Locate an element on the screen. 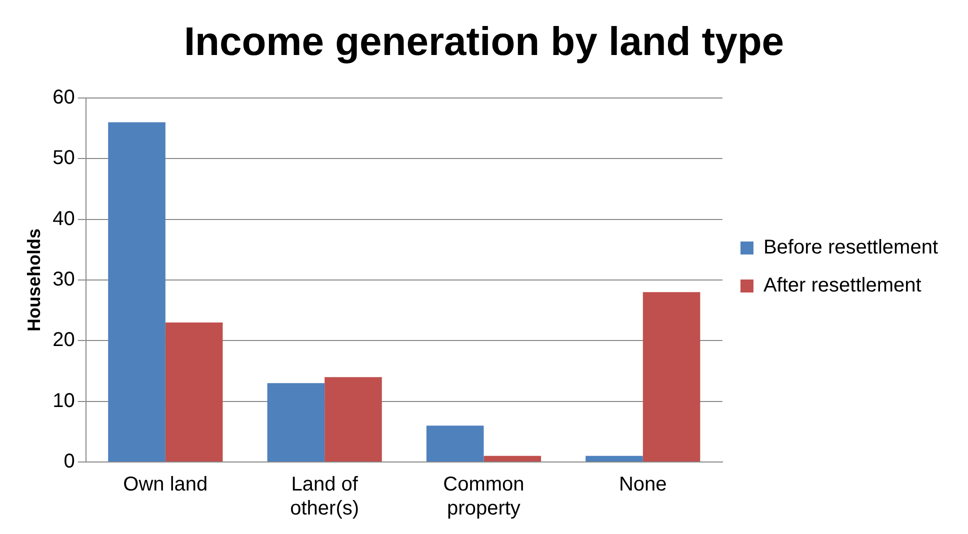 The height and width of the screenshot is (534, 968). y-tick-label: 60 is located at coordinates (63, 97).